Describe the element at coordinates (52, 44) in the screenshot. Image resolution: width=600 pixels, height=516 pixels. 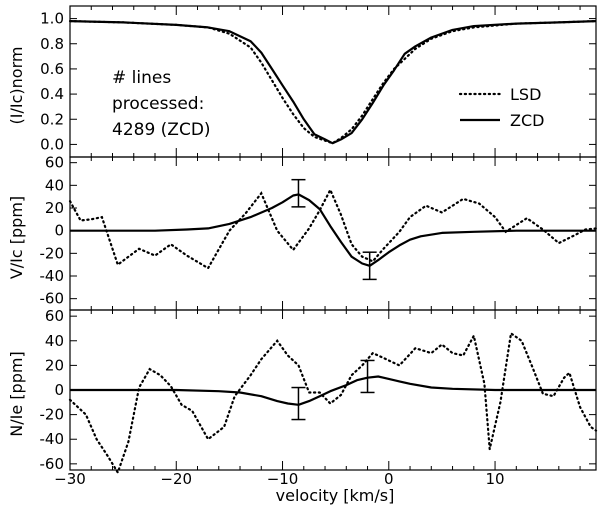
I see `y-tick-label: 0.8` at that location.